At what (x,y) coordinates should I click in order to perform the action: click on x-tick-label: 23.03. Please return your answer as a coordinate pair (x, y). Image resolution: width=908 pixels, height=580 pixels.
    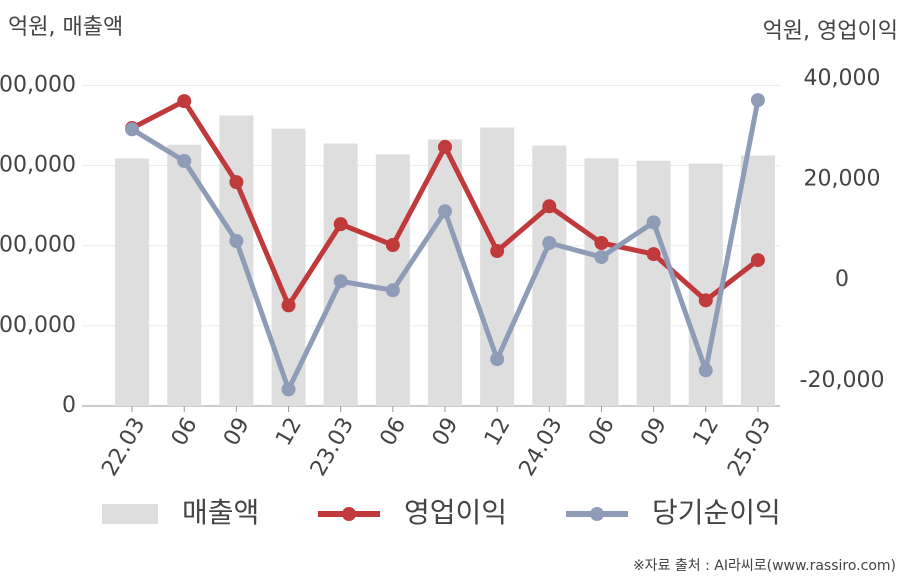
    Looking at the image, I should click on (332, 447).